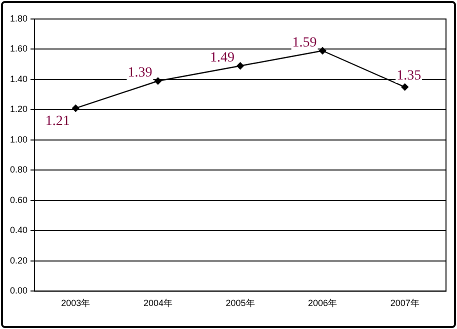 The image size is (457, 329). What do you see at coordinates (140, 73) in the screenshot?
I see `data-label: 1.39` at bounding box center [140, 73].